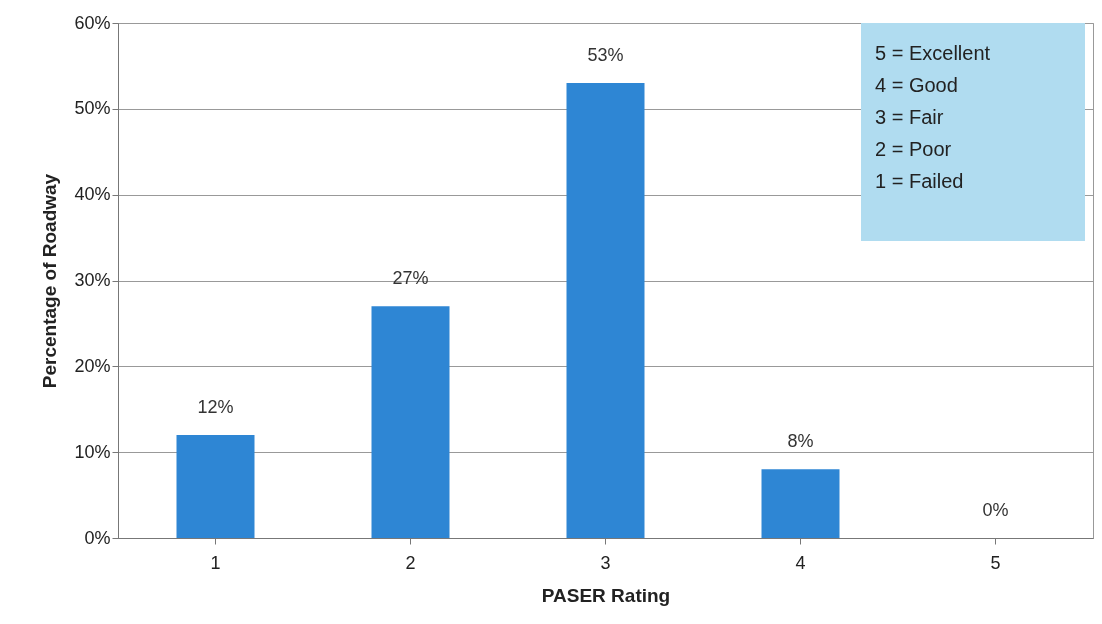 The height and width of the screenshot is (624, 1102). Describe the element at coordinates (800, 562) in the screenshot. I see `x-tick-label: 4` at that location.